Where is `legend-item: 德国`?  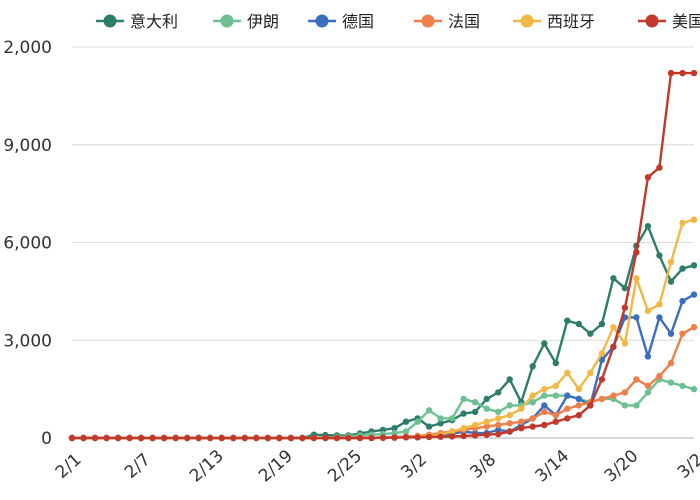 legend-item: 德国 is located at coordinates (341, 21).